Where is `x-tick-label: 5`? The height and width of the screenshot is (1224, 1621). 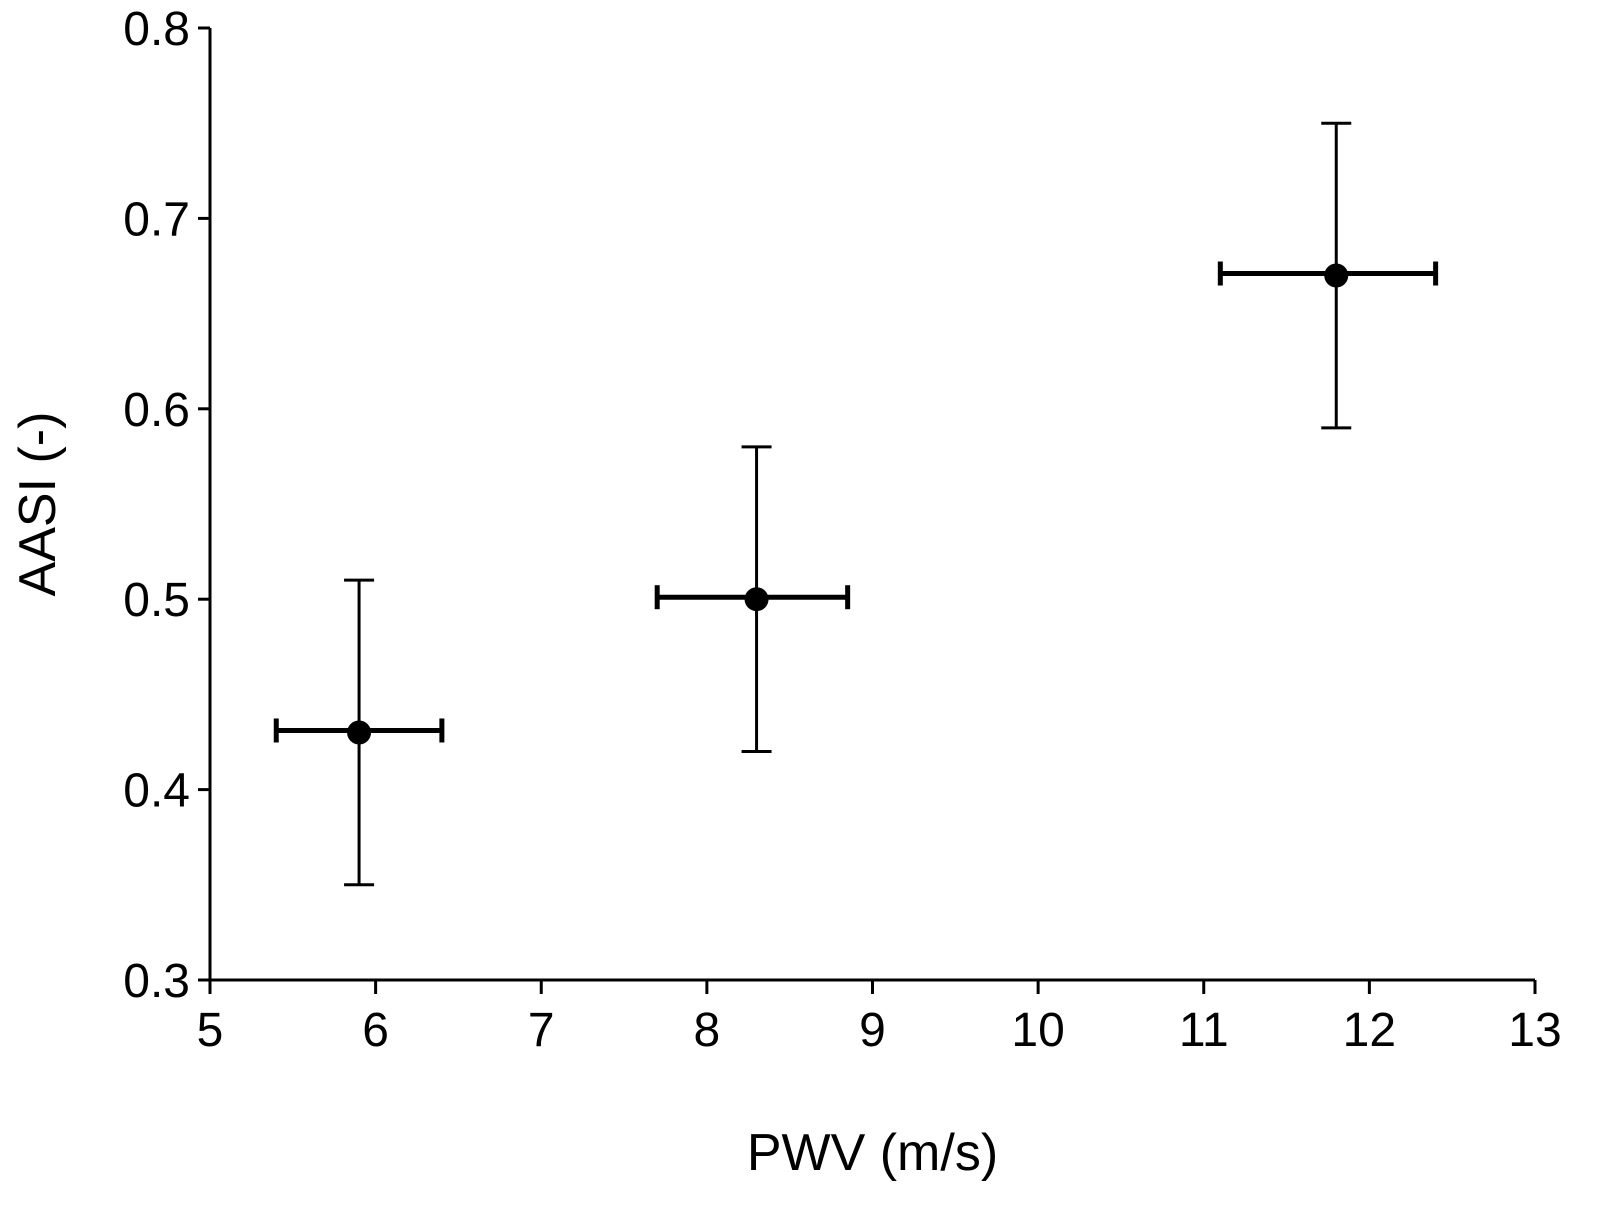 x-tick-label: 5 is located at coordinates (210, 1030).